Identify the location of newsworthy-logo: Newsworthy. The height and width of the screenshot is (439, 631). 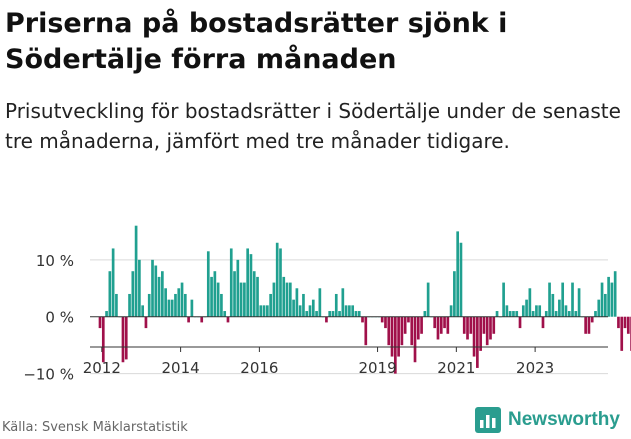
(547, 420).